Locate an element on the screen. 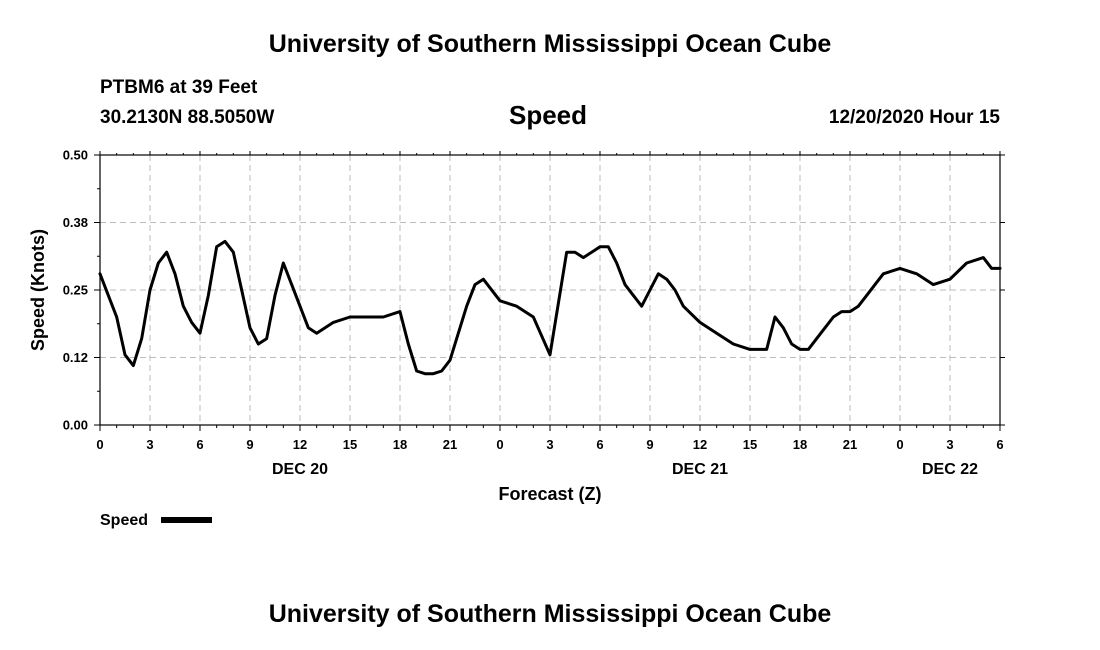 Image resolution: width=1100 pixels, height=650 pixels. y-tick-label: 0.50 is located at coordinates (75, 155).